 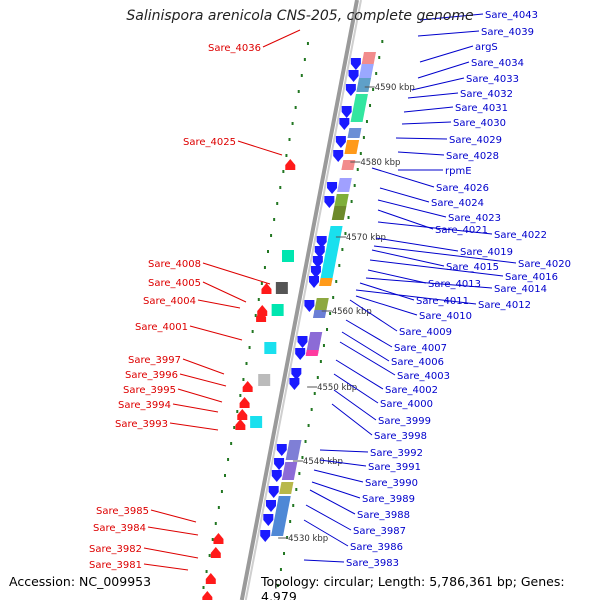 I want to click on right-gene-label: Sare_4007, so click(x=420, y=348).